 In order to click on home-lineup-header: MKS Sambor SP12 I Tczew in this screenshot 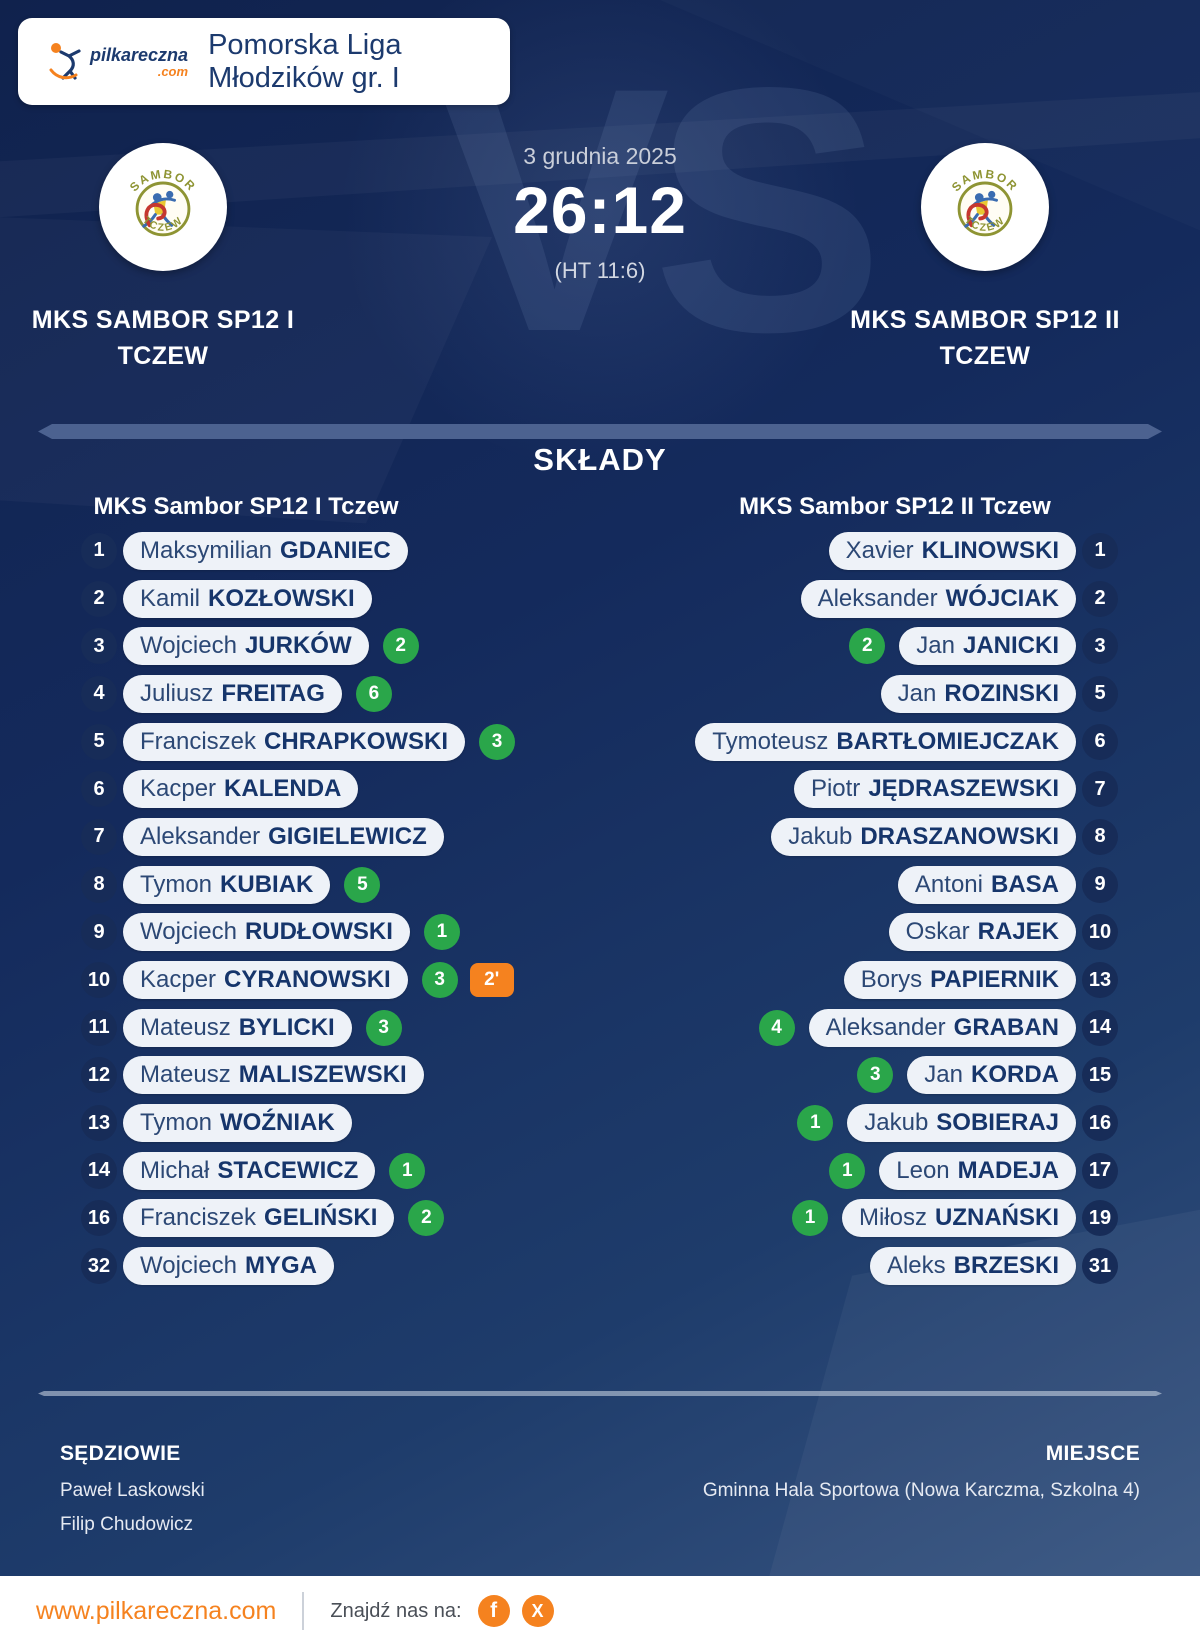, I will do `click(246, 506)`.